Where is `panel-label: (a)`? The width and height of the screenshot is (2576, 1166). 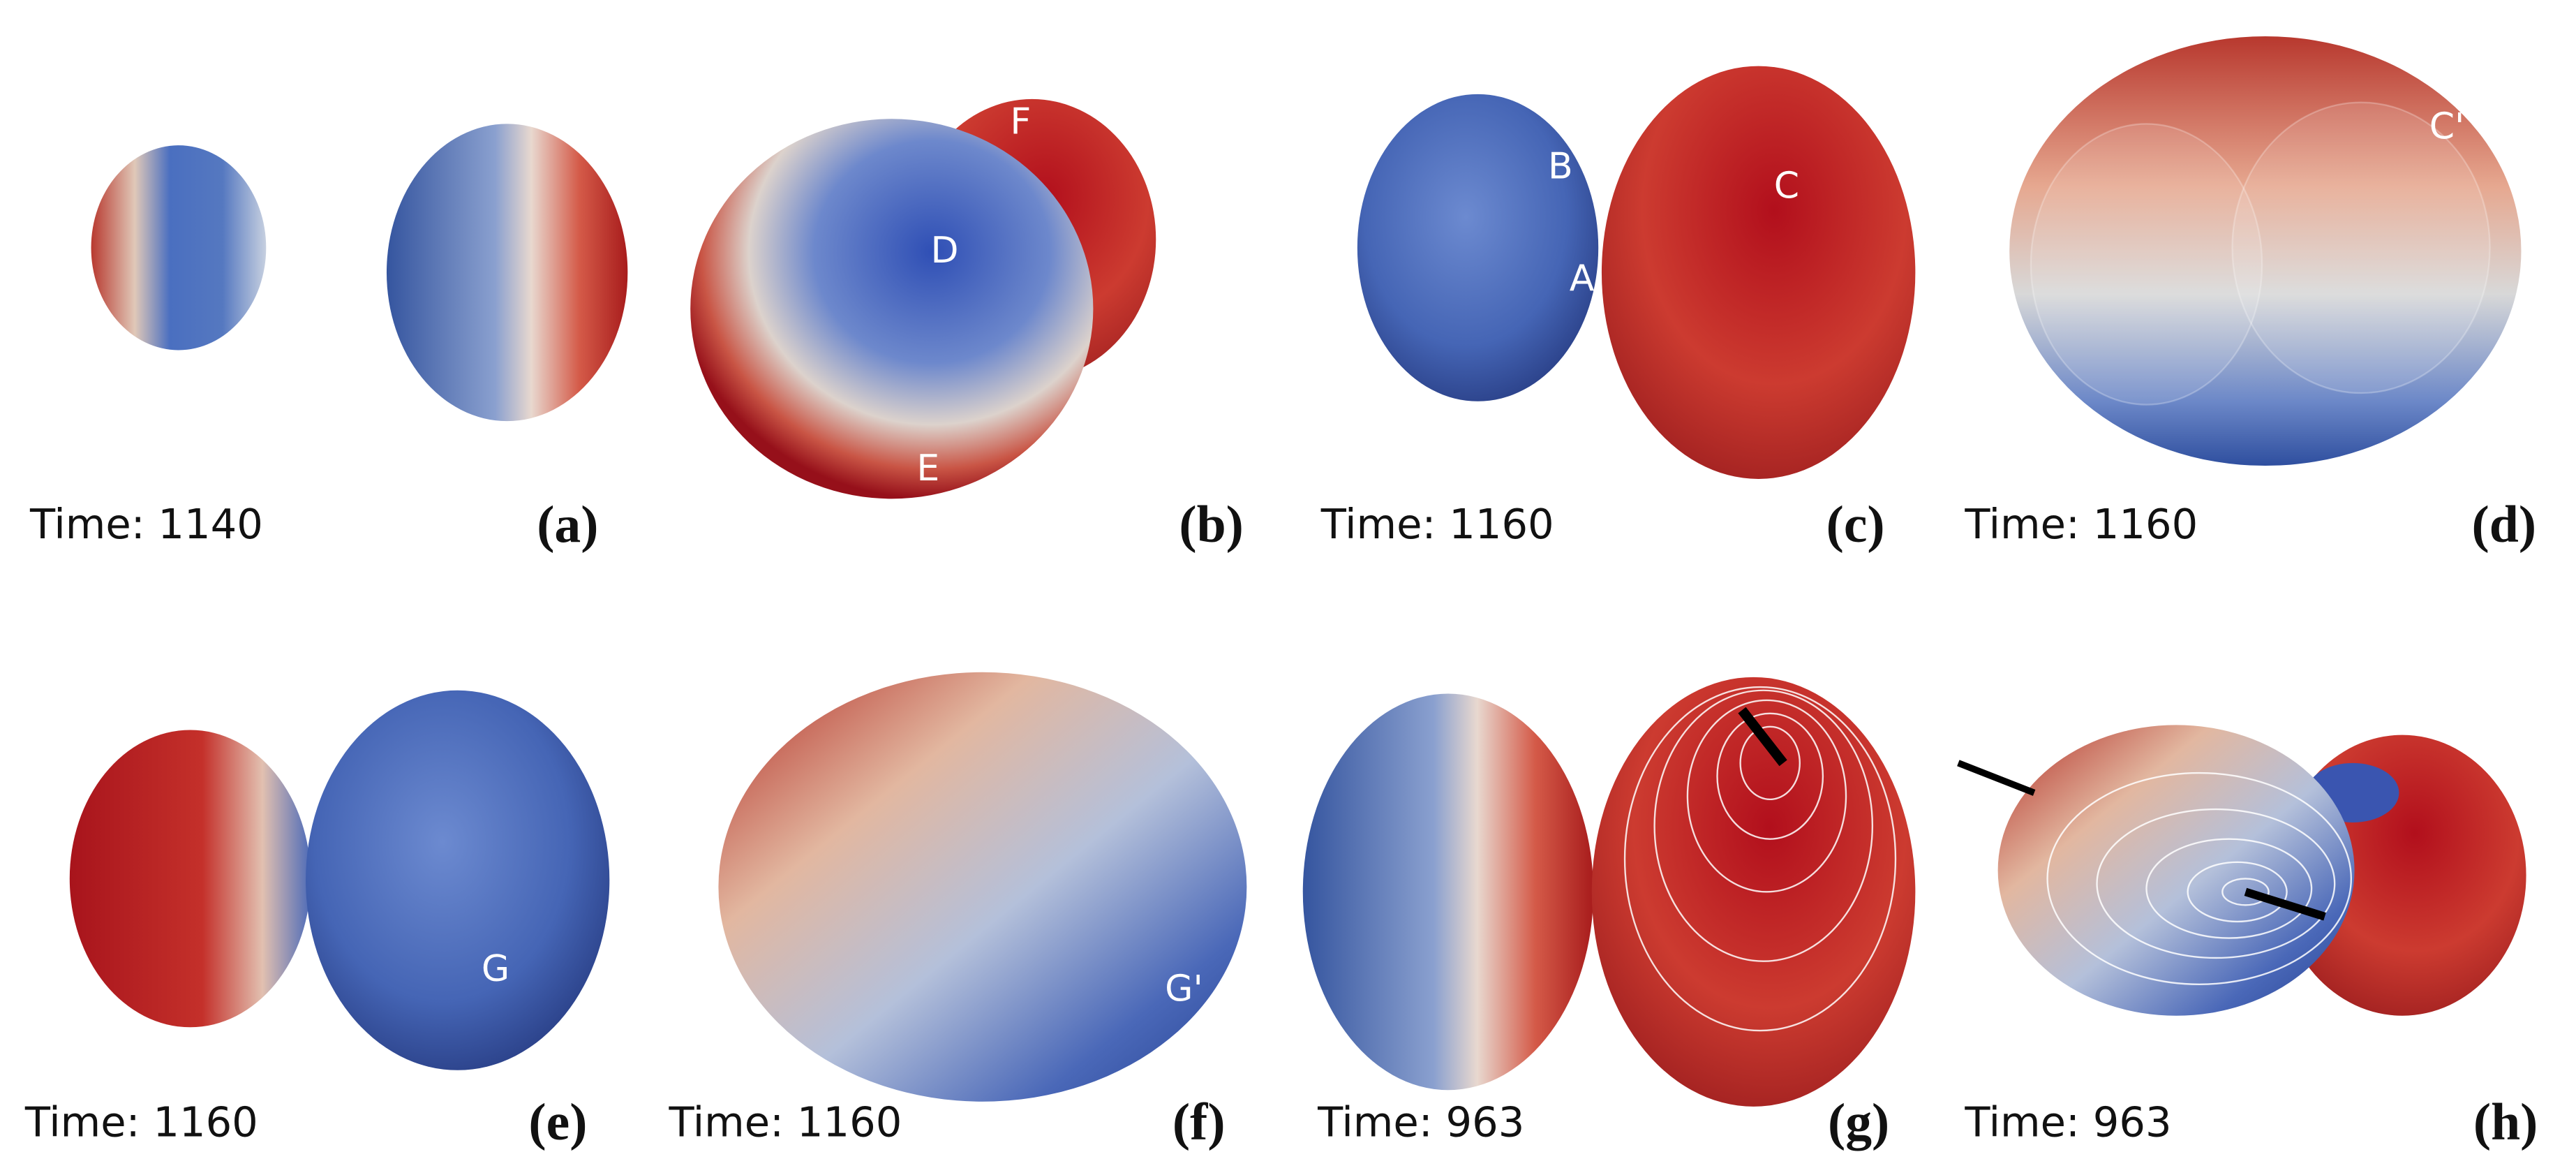 panel-label: (a) is located at coordinates (567, 525).